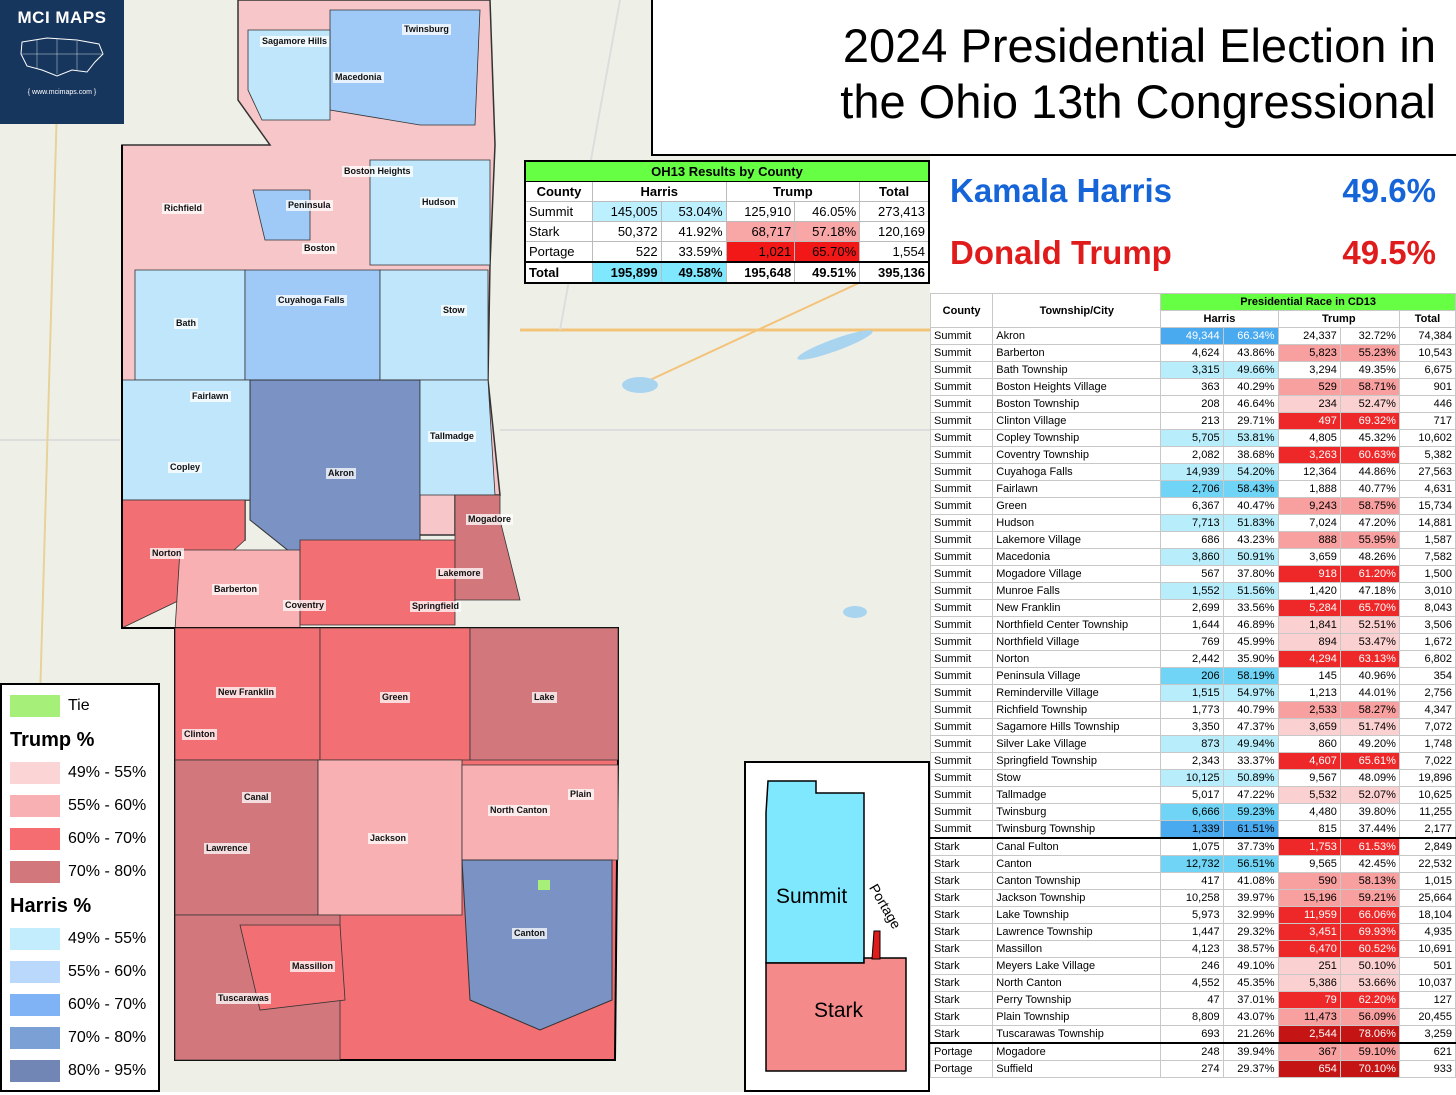  What do you see at coordinates (1369, 574) in the screenshot?
I see `table-cell: 61.20%` at bounding box center [1369, 574].